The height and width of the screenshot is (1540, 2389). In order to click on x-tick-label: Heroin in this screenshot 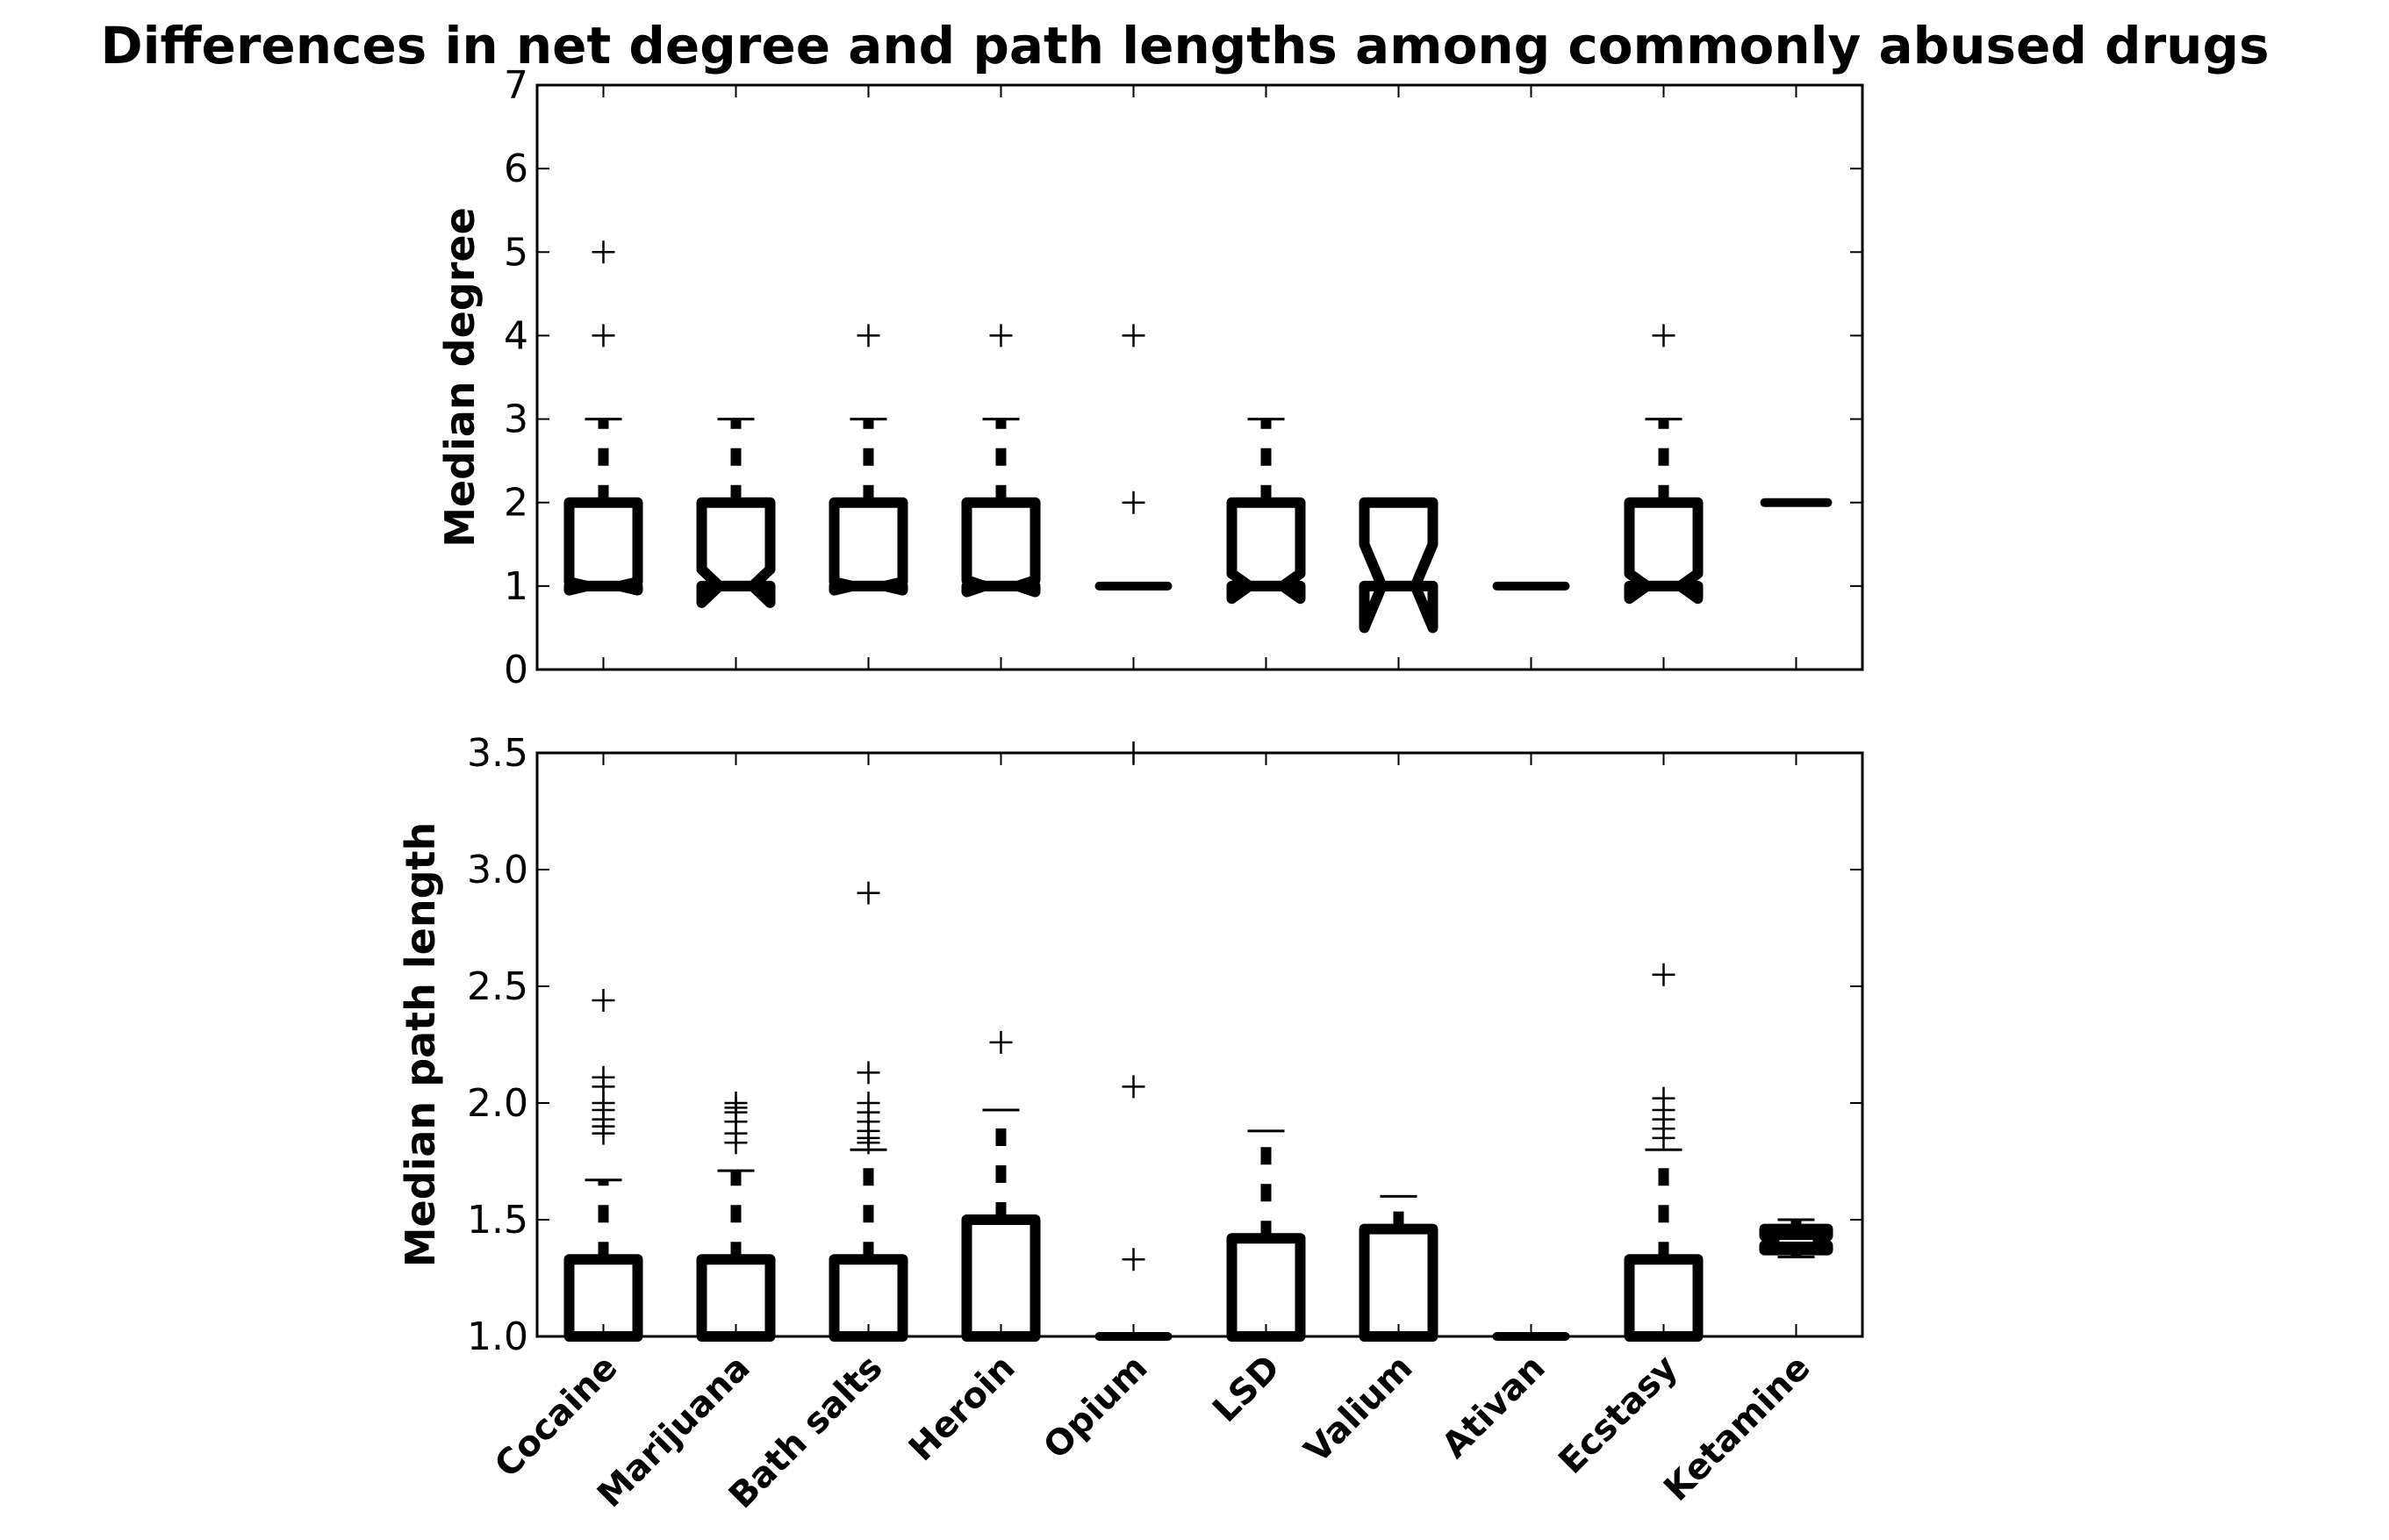, I will do `click(962, 1409)`.